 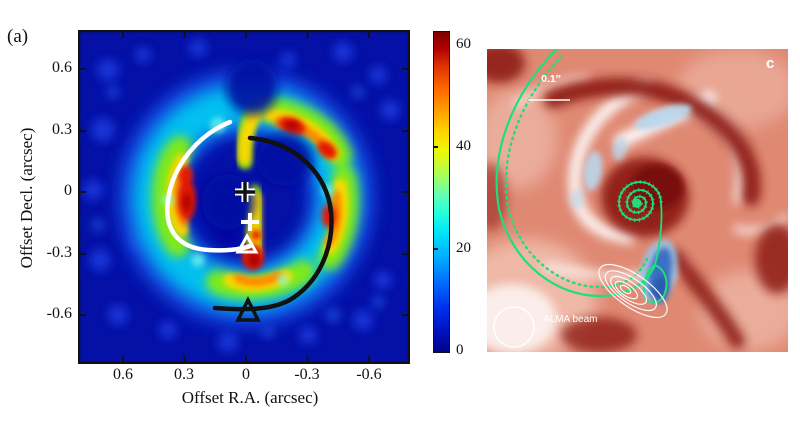 I want to click on y-tick-label: 0.3, so click(x=62, y=129).